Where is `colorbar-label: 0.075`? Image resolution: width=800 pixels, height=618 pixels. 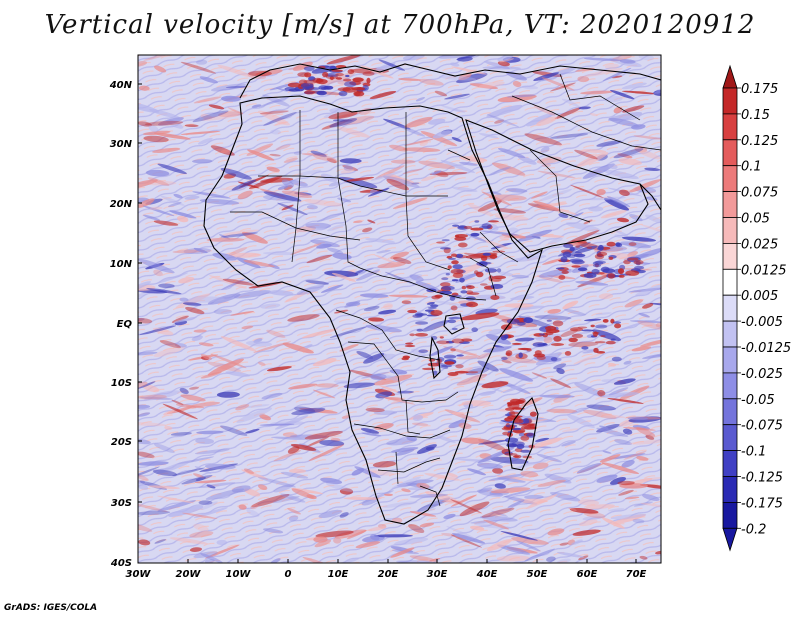
colorbar-label: 0.075 is located at coordinates (759, 193).